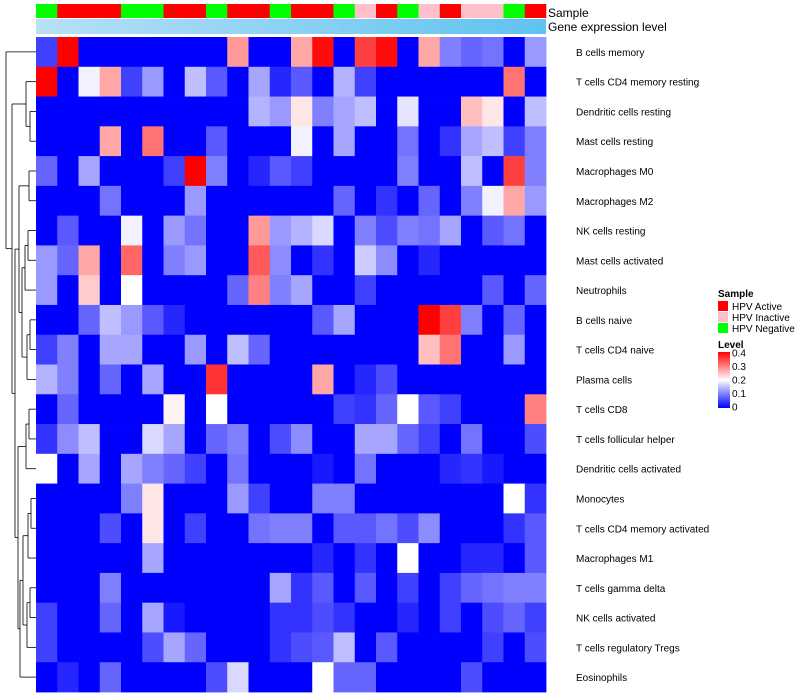  I want to click on gene-level-annotation-bar, so click(291, 26).